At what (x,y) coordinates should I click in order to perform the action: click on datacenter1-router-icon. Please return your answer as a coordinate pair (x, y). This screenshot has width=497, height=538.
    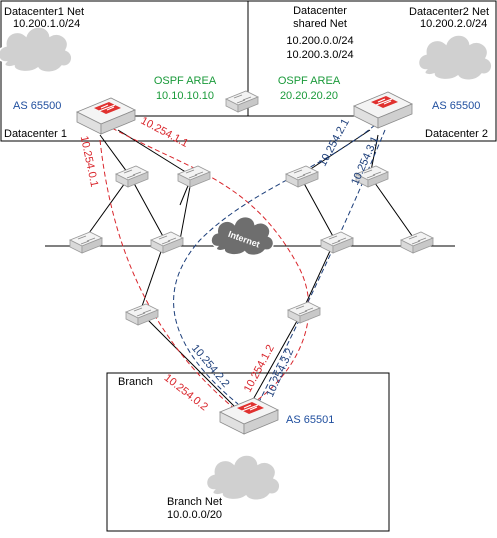
    Looking at the image, I should click on (106, 116).